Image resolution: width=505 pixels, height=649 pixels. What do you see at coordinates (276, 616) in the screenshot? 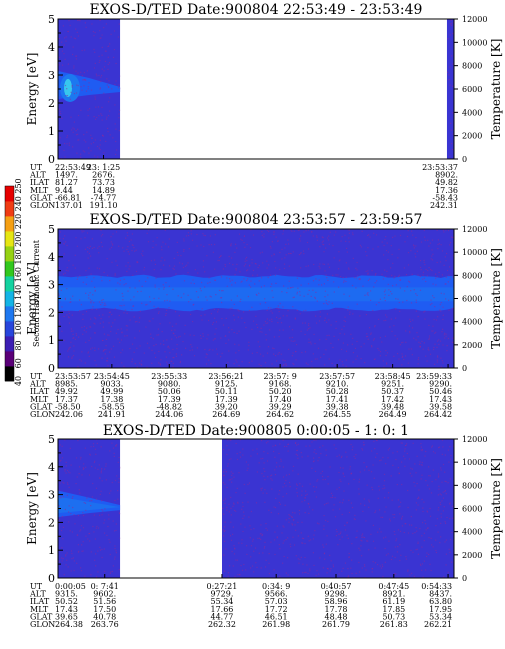
I see `orbit-value: 46.51` at bounding box center [276, 616].